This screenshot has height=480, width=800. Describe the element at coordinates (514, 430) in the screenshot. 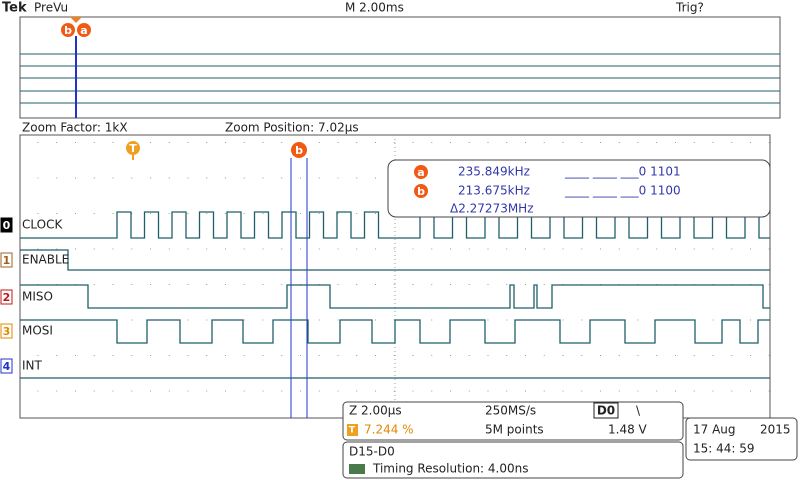

I see `record-length: 5M points` at that location.